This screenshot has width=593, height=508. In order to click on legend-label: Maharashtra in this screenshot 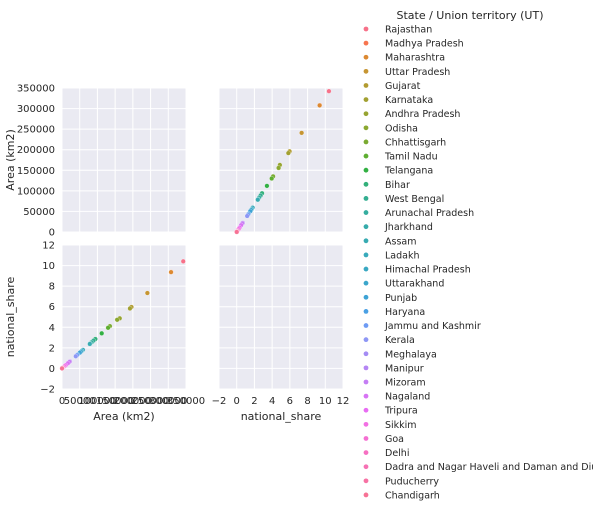, I will do `click(415, 58)`.